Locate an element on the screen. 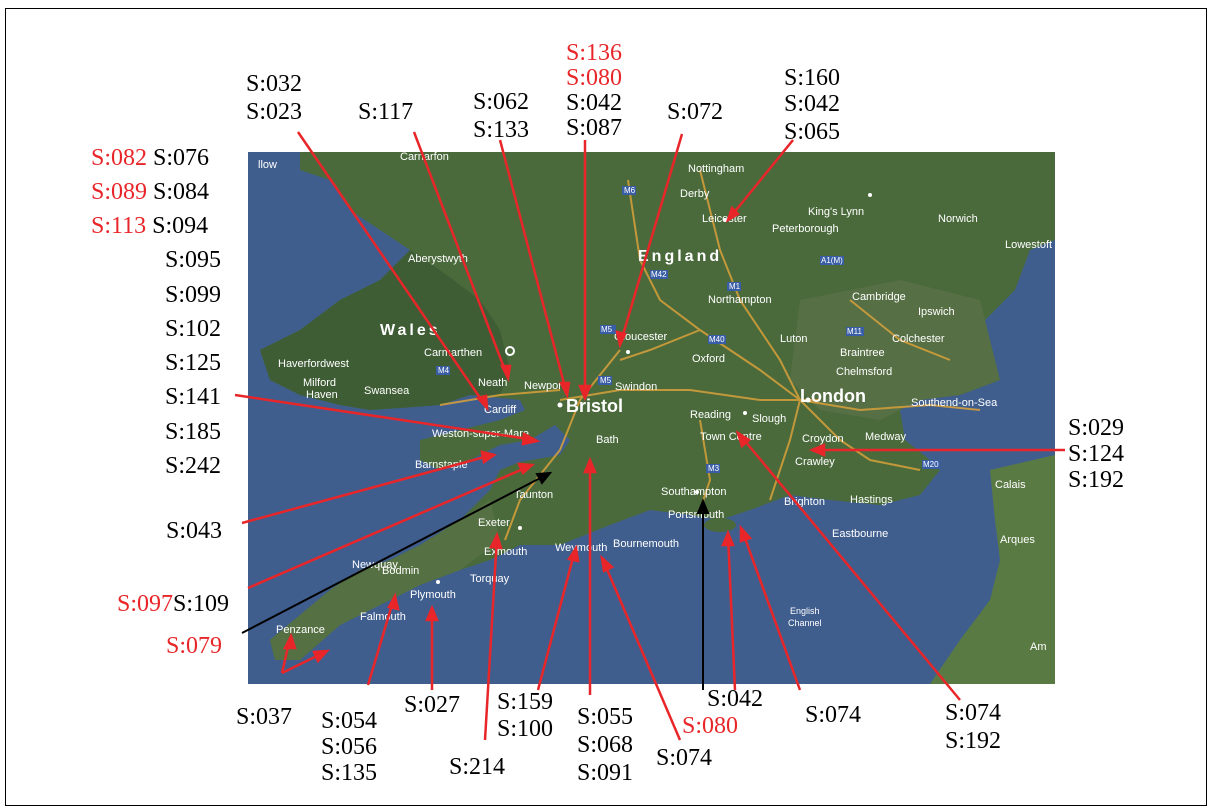 This screenshot has height=809, width=1212. sample-label-row: S:089 S:084 is located at coordinates (150, 192).